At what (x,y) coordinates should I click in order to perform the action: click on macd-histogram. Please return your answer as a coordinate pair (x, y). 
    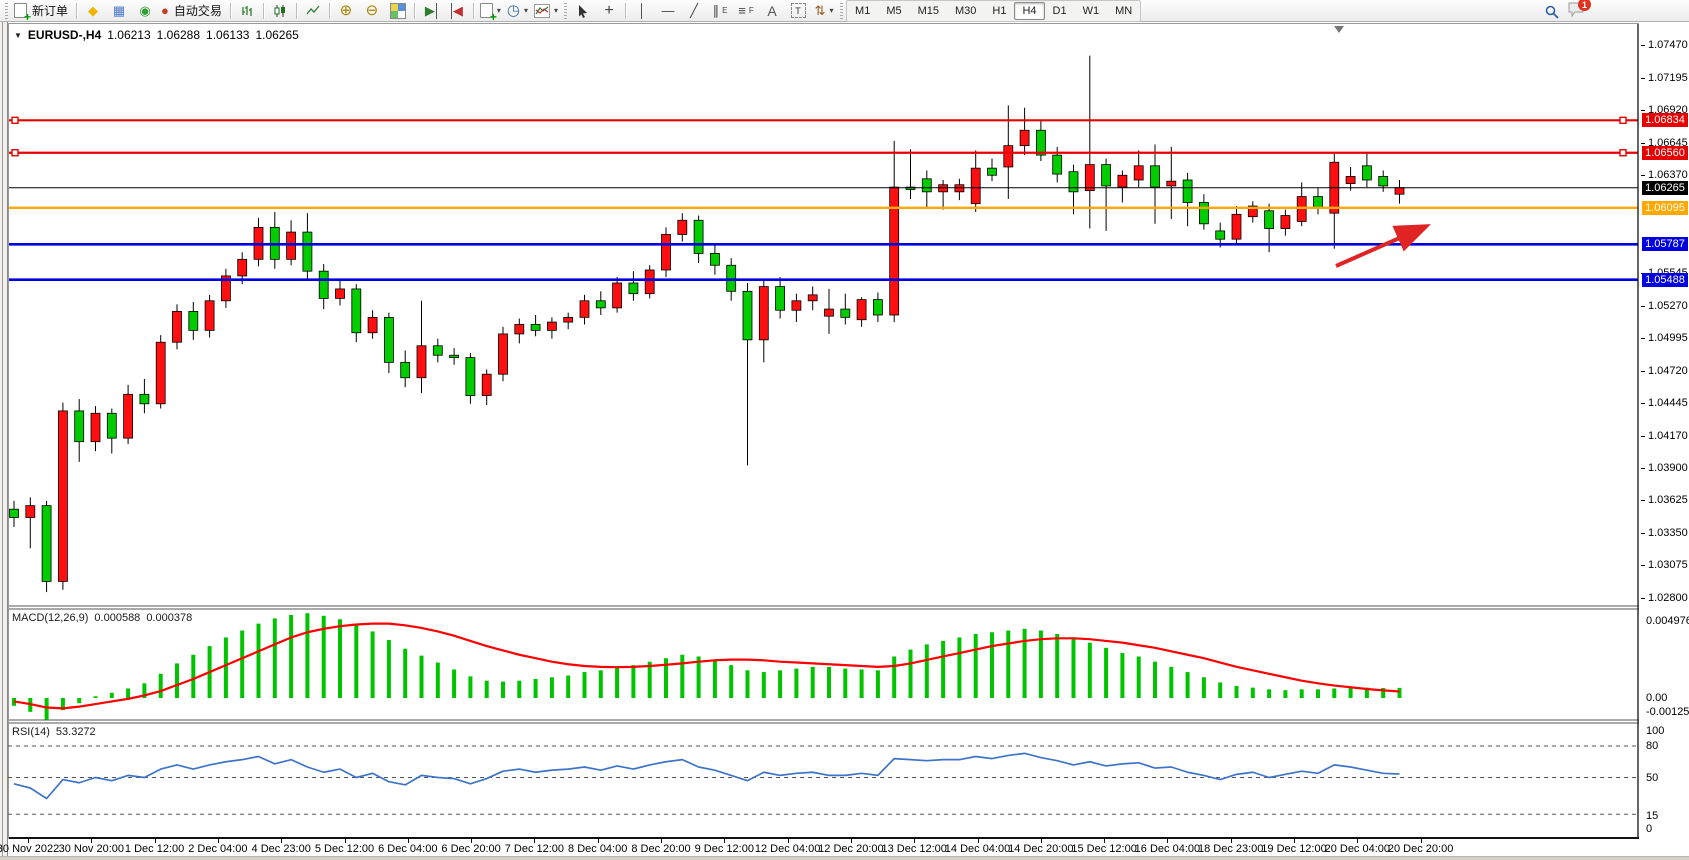
    Looking at the image, I should click on (707, 666).